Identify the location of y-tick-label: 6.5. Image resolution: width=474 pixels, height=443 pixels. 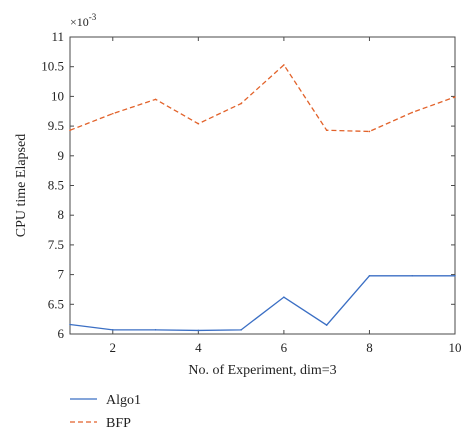
(56, 303).